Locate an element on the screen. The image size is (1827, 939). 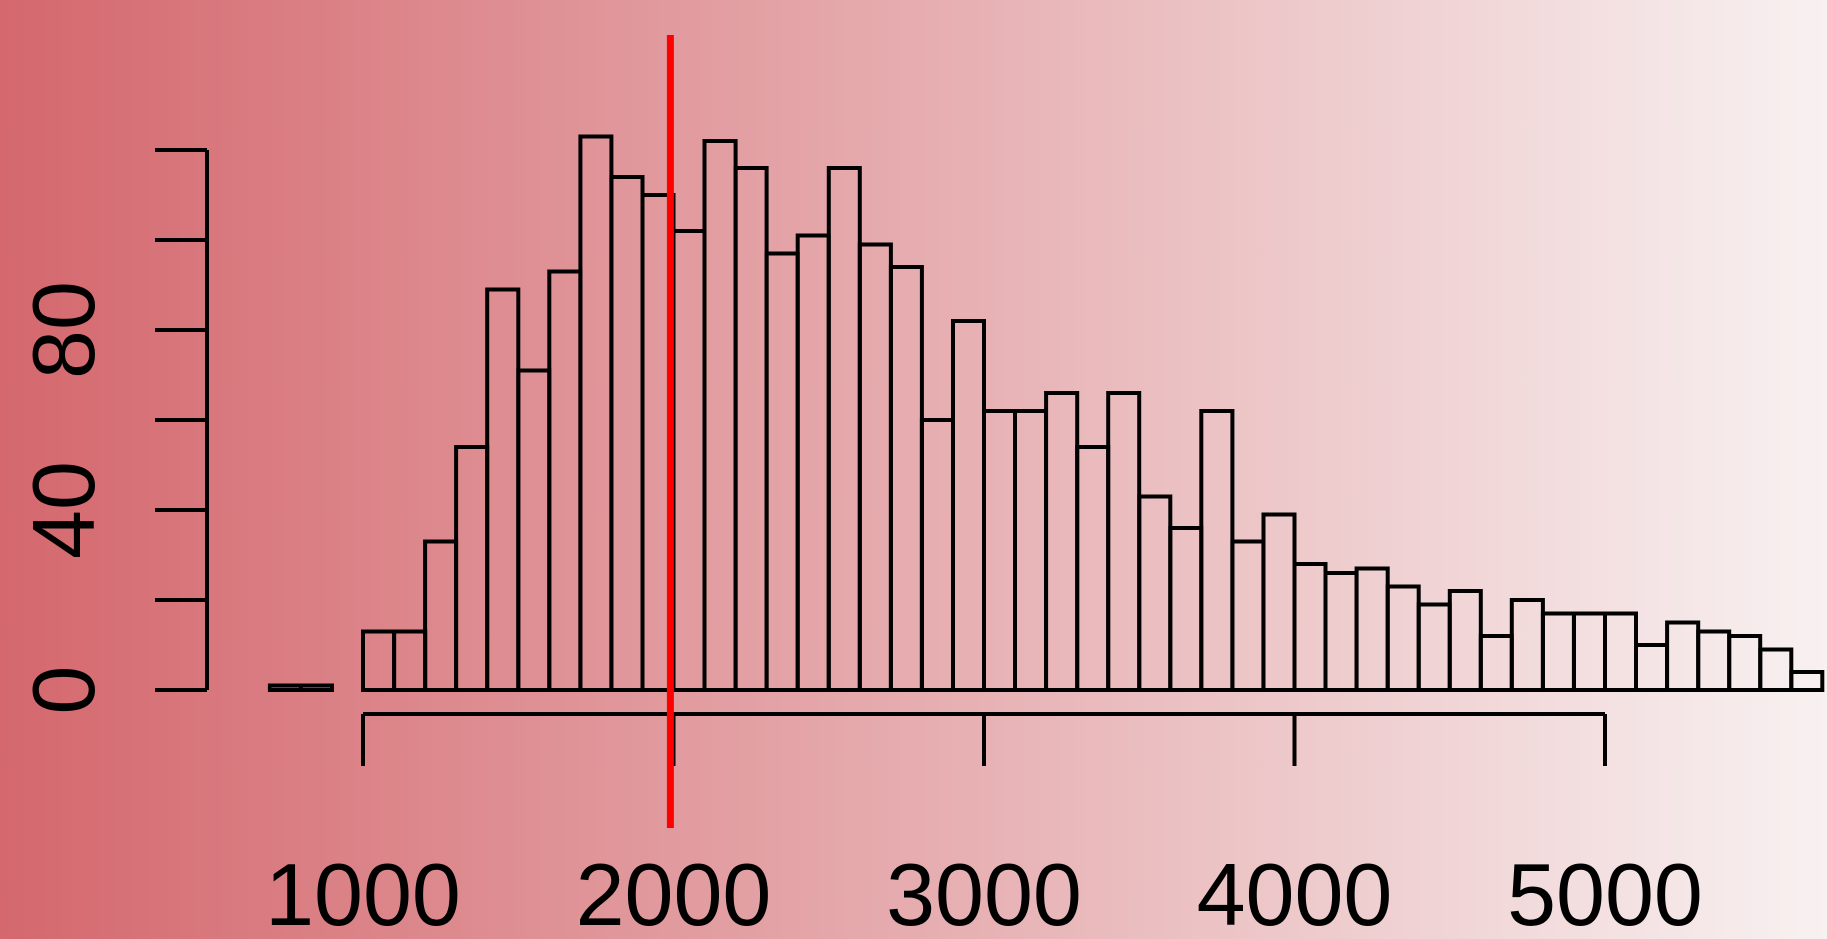
y-tick-label: 80 is located at coordinates (63, 330).